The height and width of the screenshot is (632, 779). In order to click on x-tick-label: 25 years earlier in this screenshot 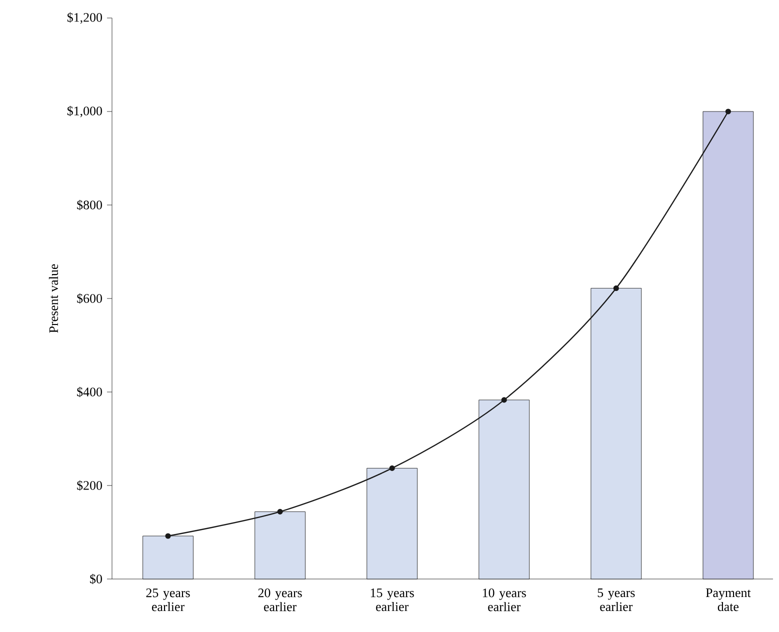, I will do `click(168, 600)`.